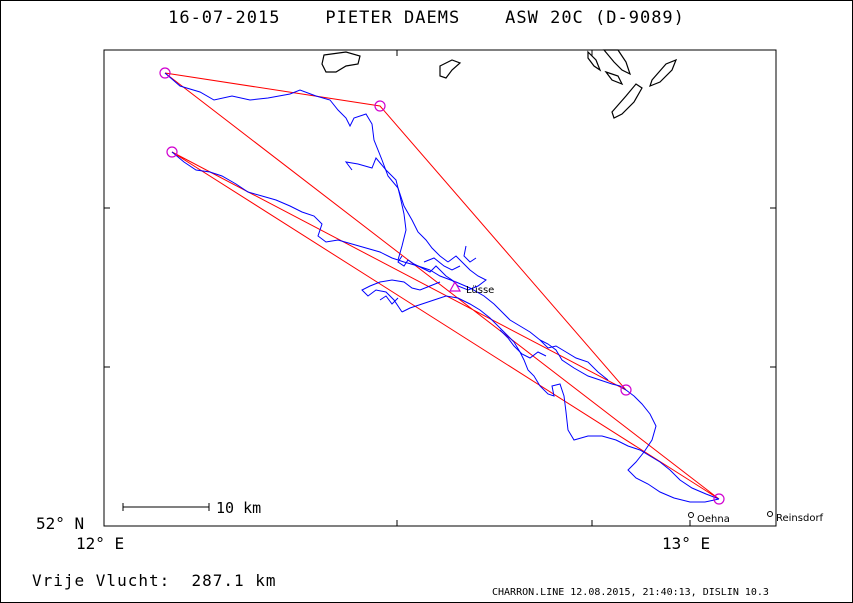 The height and width of the screenshot is (603, 853). Describe the element at coordinates (154, 580) in the screenshot. I see `flight-distance: Vrije Vlucht: 287.1 km` at that location.